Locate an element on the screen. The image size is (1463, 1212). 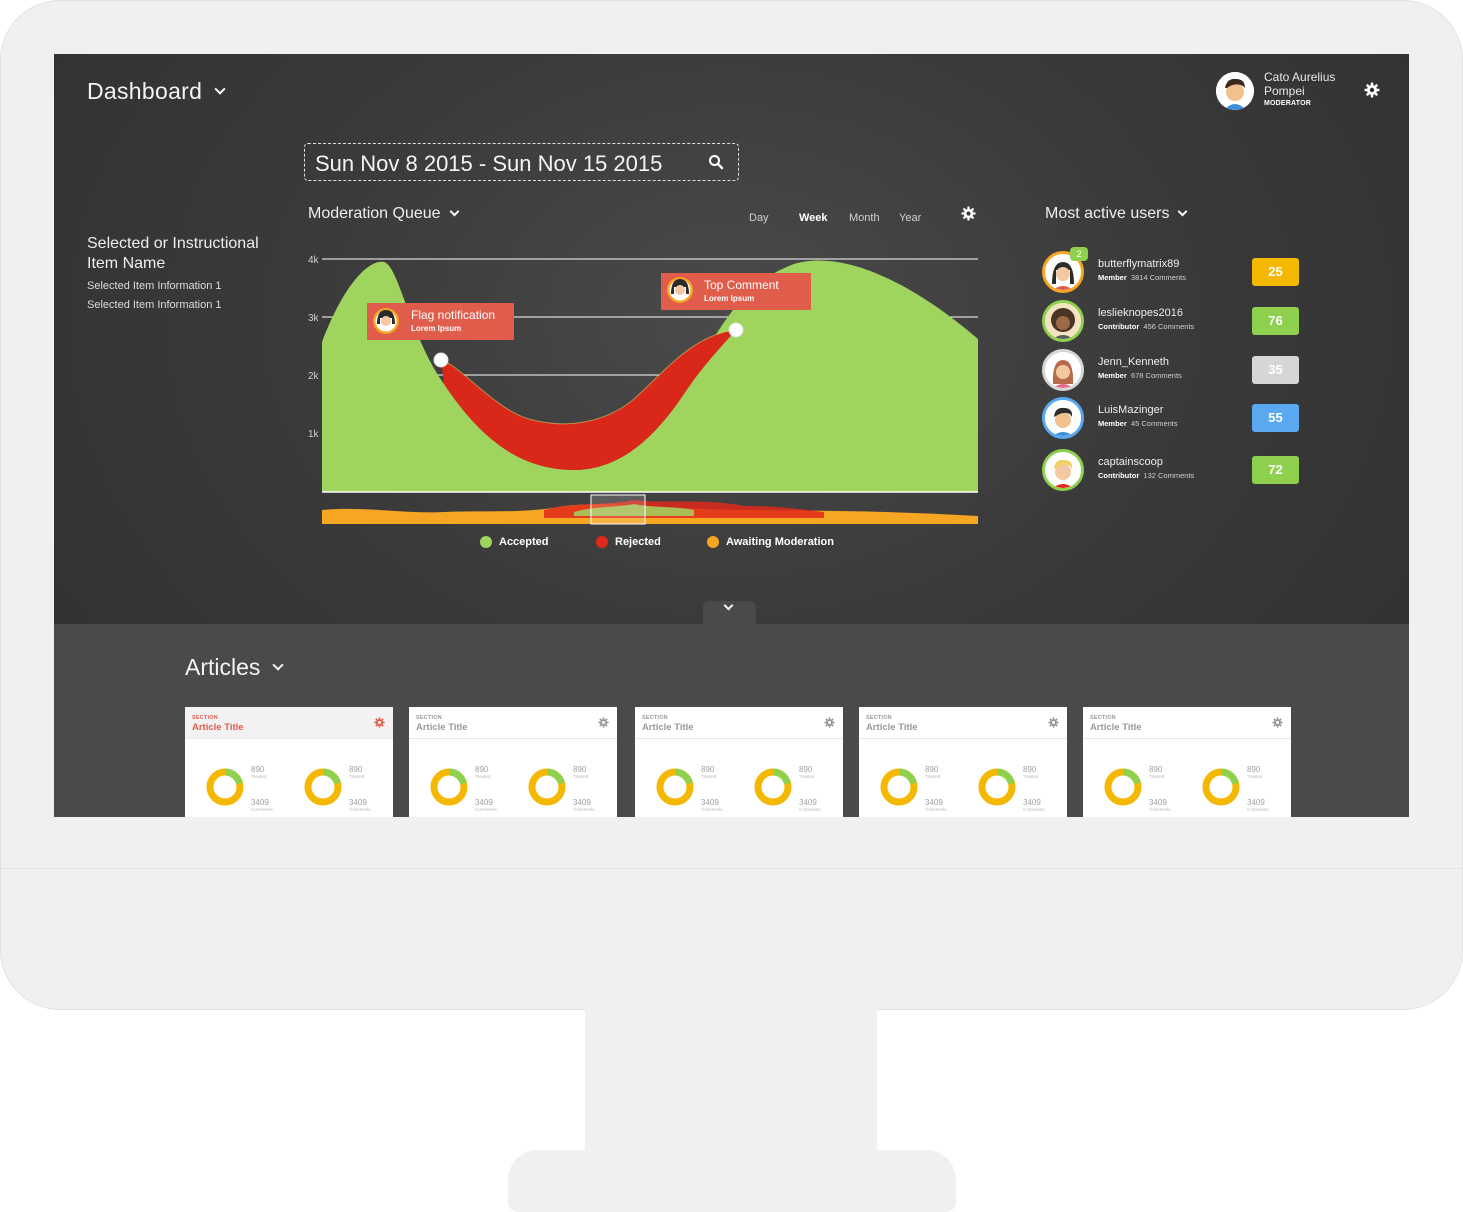
legend-item-awaiting: Awaiting Moderation is located at coordinates (770, 542).